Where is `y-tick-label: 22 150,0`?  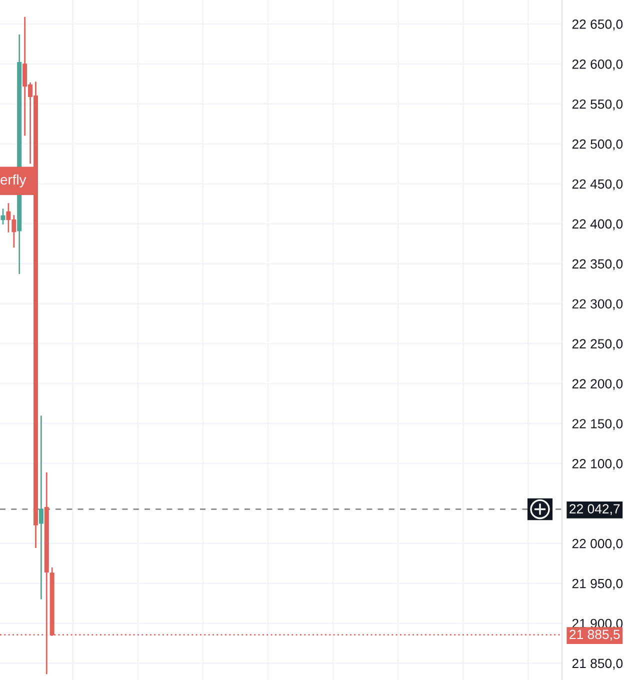 y-tick-label: 22 150,0 is located at coordinates (597, 424).